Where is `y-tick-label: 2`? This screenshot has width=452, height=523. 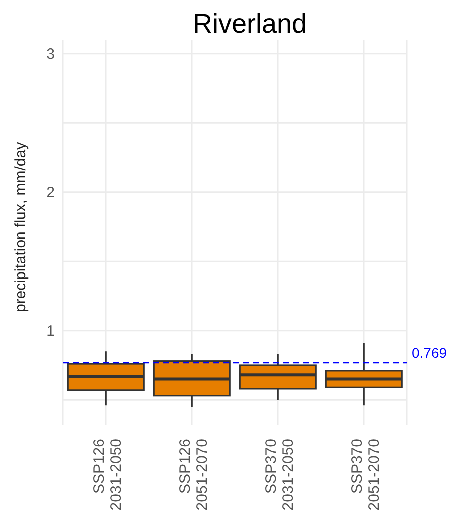 y-tick-label: 2 is located at coordinates (50, 193).